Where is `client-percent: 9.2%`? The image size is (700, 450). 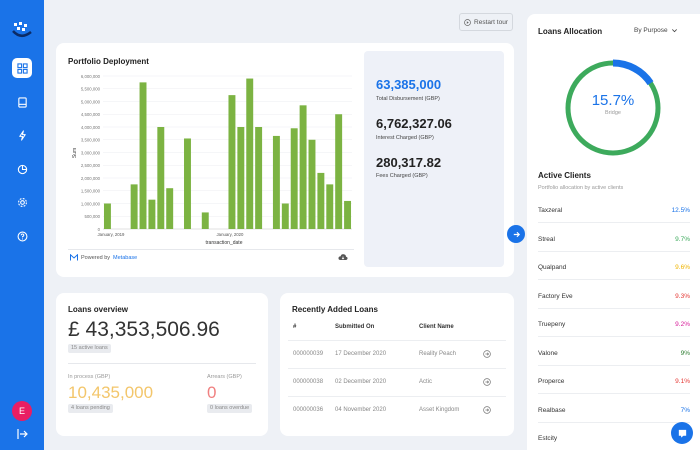
client-percent: 9.2% is located at coordinates (682, 324).